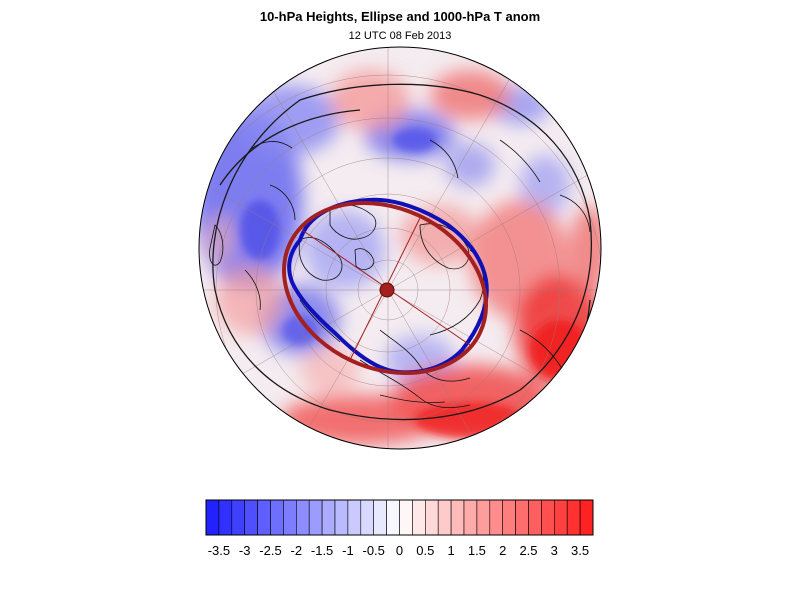  I want to click on vortex-ellipse, so click(385, 288).